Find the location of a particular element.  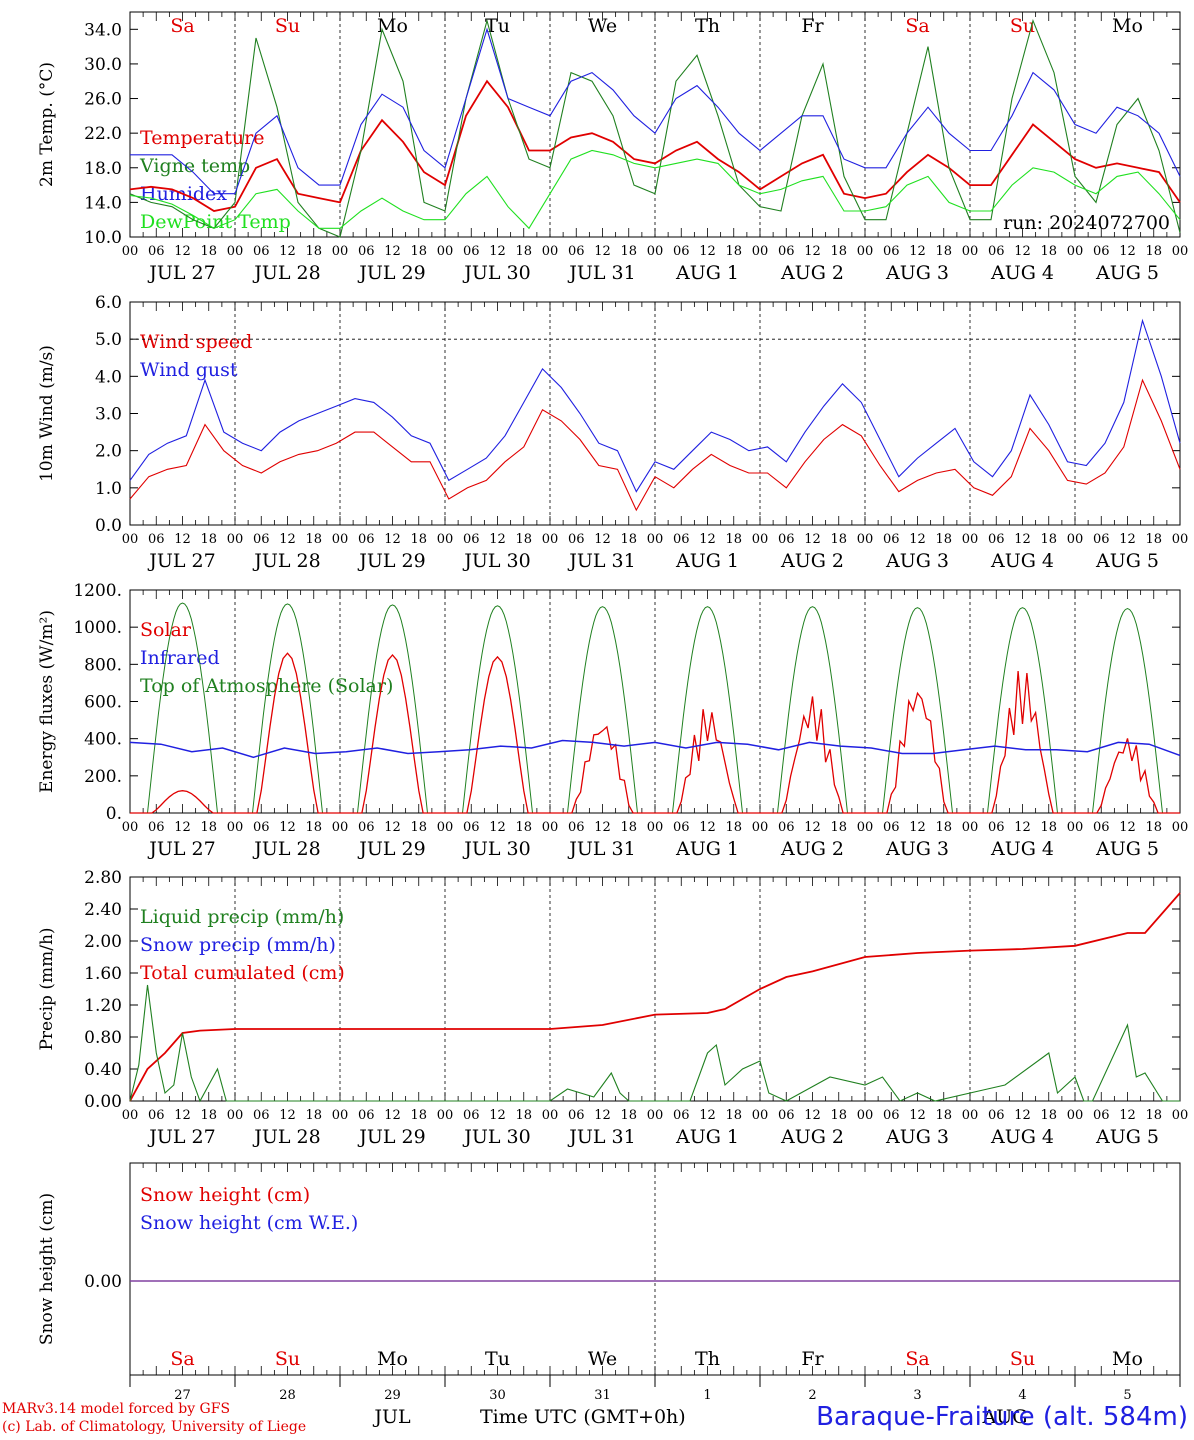

x-date-label: JUL 27 is located at coordinates (181, 273).